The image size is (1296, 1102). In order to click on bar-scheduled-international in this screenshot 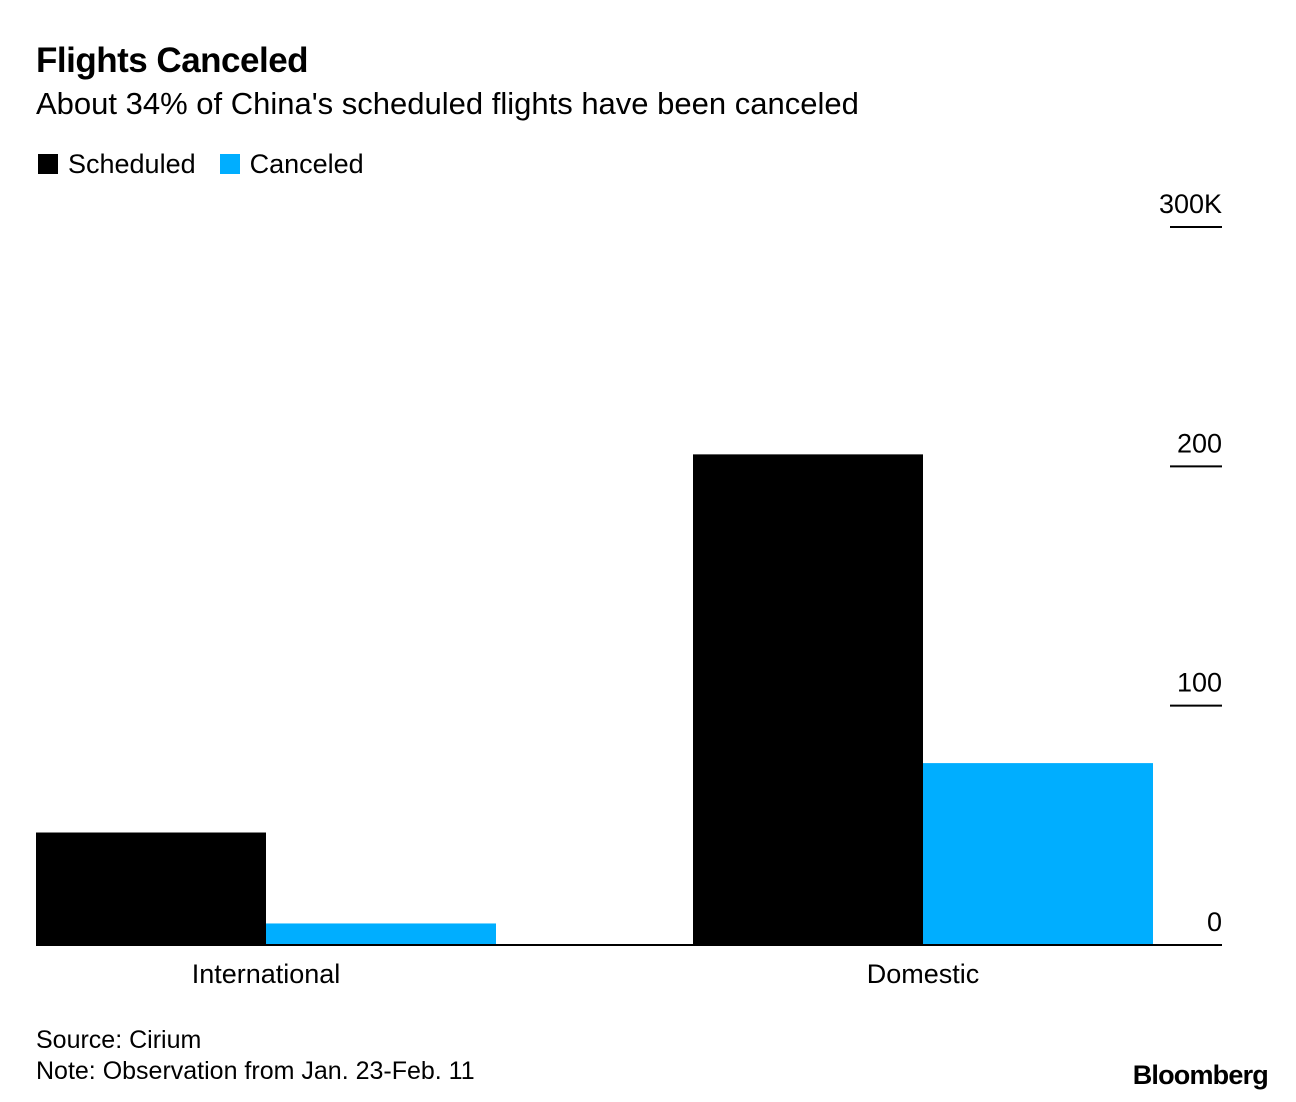, I will do `click(151, 888)`.